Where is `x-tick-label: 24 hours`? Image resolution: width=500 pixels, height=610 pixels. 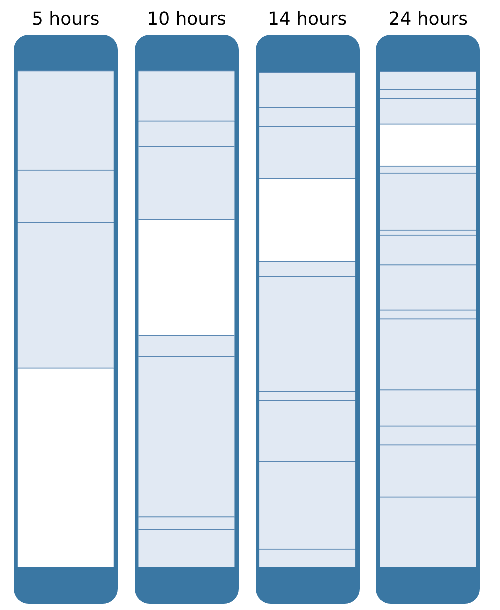
x-tick-label: 24 hours is located at coordinates (428, 19).